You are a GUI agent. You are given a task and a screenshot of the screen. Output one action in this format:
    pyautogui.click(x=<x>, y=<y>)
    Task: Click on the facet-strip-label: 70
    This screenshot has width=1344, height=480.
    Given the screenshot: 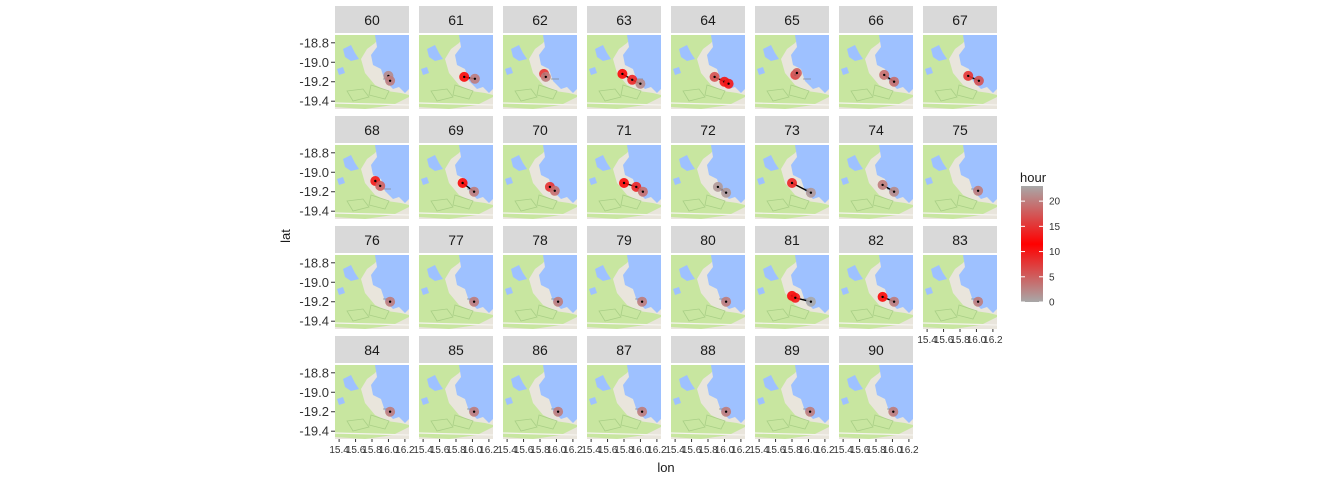 What is the action you would take?
    pyautogui.click(x=540, y=130)
    